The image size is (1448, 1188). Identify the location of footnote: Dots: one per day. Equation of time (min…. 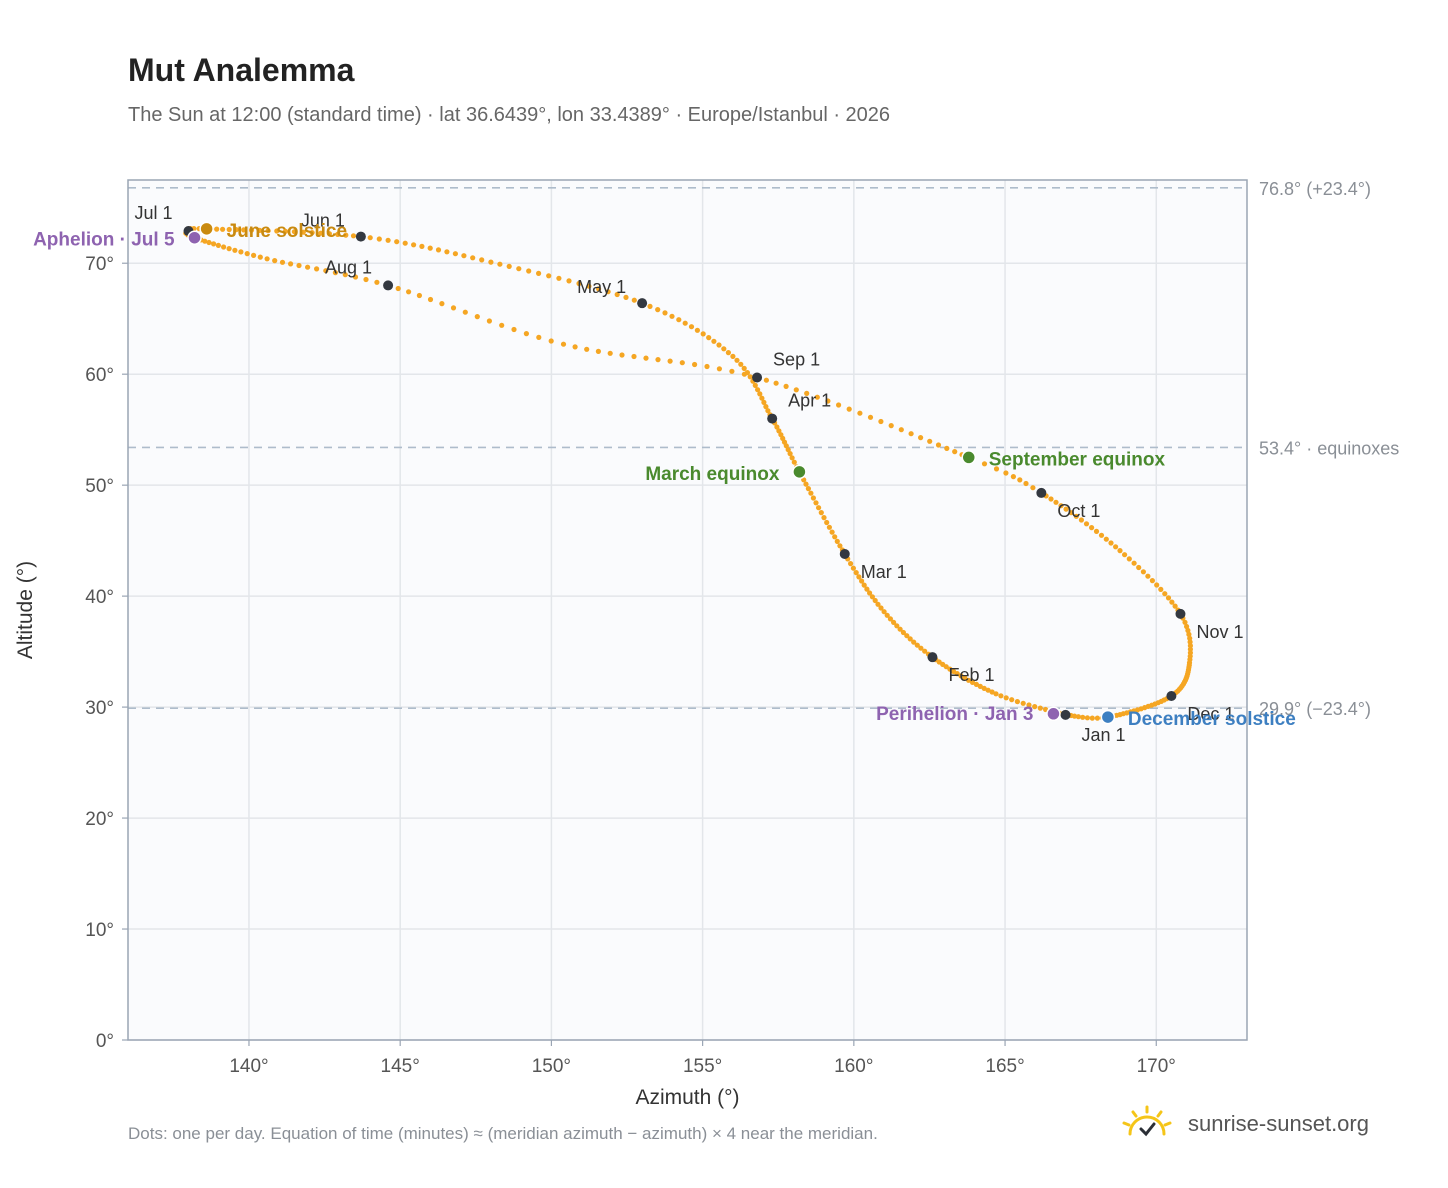
(503, 1133).